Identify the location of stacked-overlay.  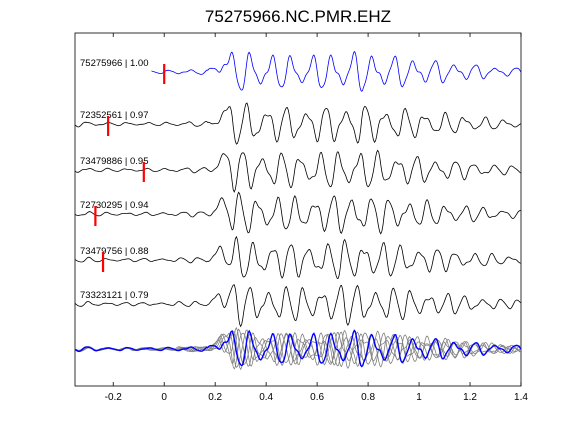
(298, 348).